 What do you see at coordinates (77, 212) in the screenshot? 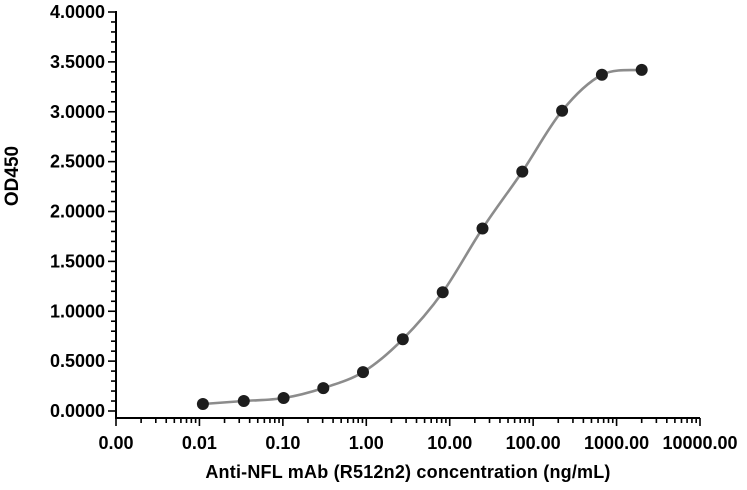
I see `y-tick-label: 2.0000` at bounding box center [77, 212].